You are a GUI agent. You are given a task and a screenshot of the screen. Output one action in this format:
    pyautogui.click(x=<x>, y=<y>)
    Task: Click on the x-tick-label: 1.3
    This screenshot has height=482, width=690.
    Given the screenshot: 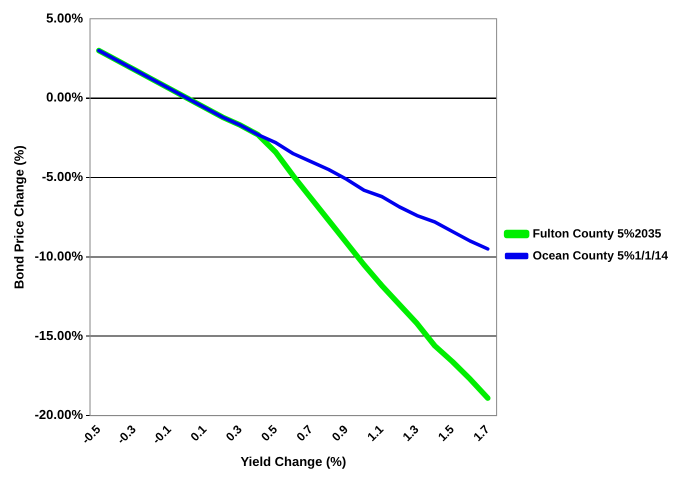 What is the action you would take?
    pyautogui.click(x=411, y=433)
    